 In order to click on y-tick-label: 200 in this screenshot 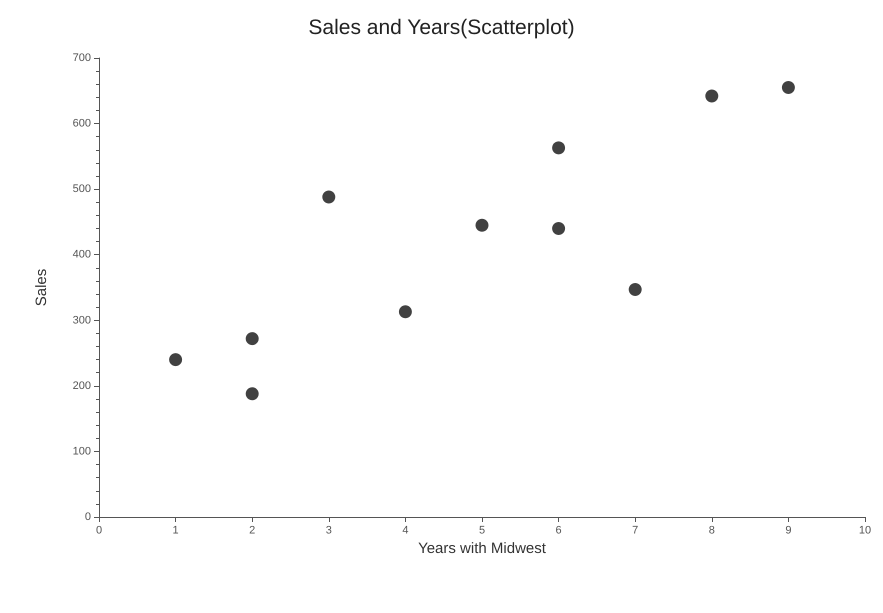, I will do `click(81, 386)`.